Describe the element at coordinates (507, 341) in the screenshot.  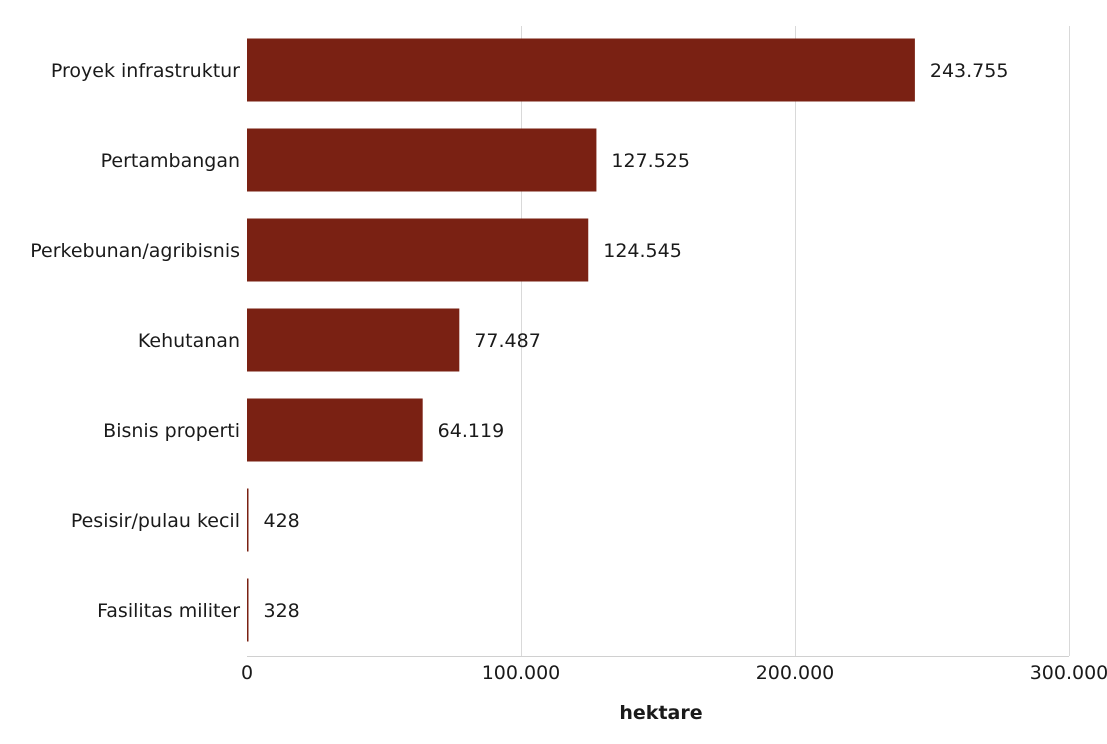
I see `value-label: 77.487` at that location.